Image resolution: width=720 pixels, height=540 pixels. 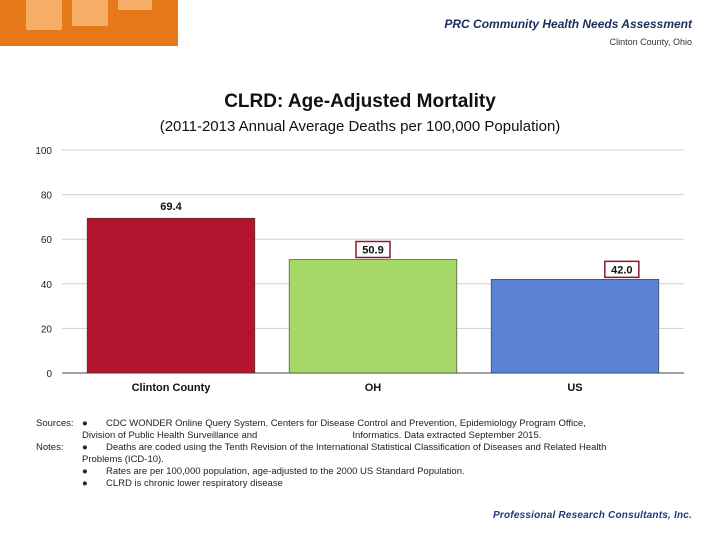 I want to click on category-label: OH, so click(x=373, y=388).